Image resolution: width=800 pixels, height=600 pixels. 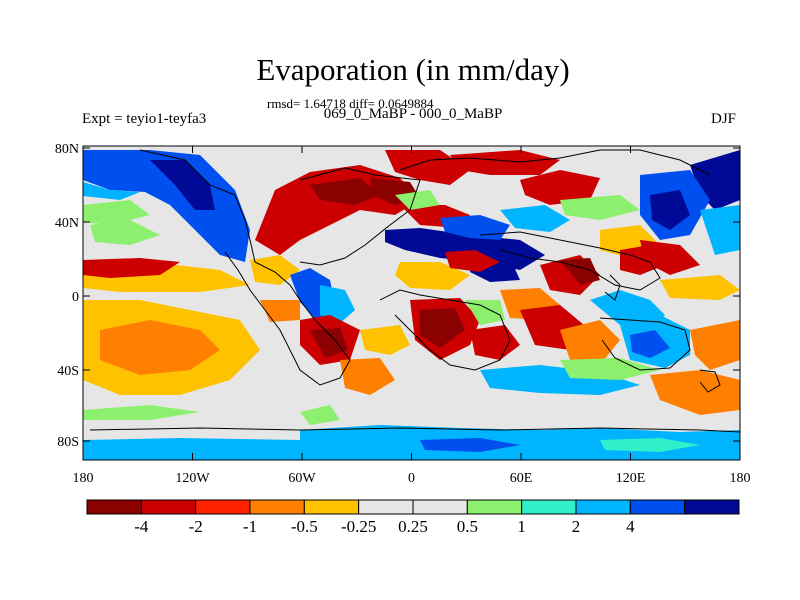 I want to click on x-tick-label: 0, so click(x=411, y=478).